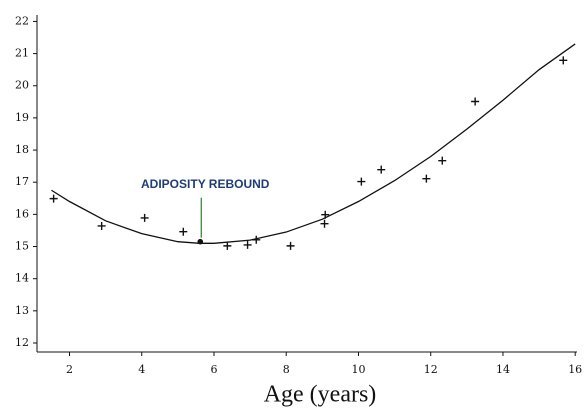  I want to click on rebound-point, so click(200, 241).